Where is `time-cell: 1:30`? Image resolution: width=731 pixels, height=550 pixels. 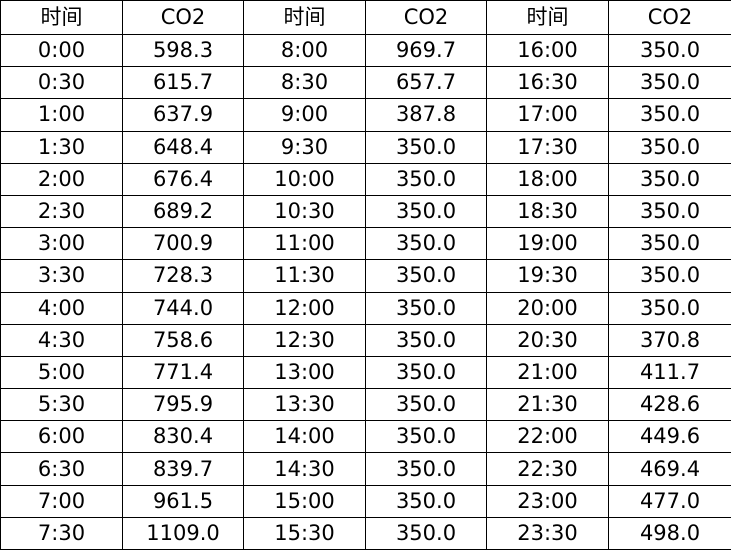 time-cell: 1:30 is located at coordinates (61, 147).